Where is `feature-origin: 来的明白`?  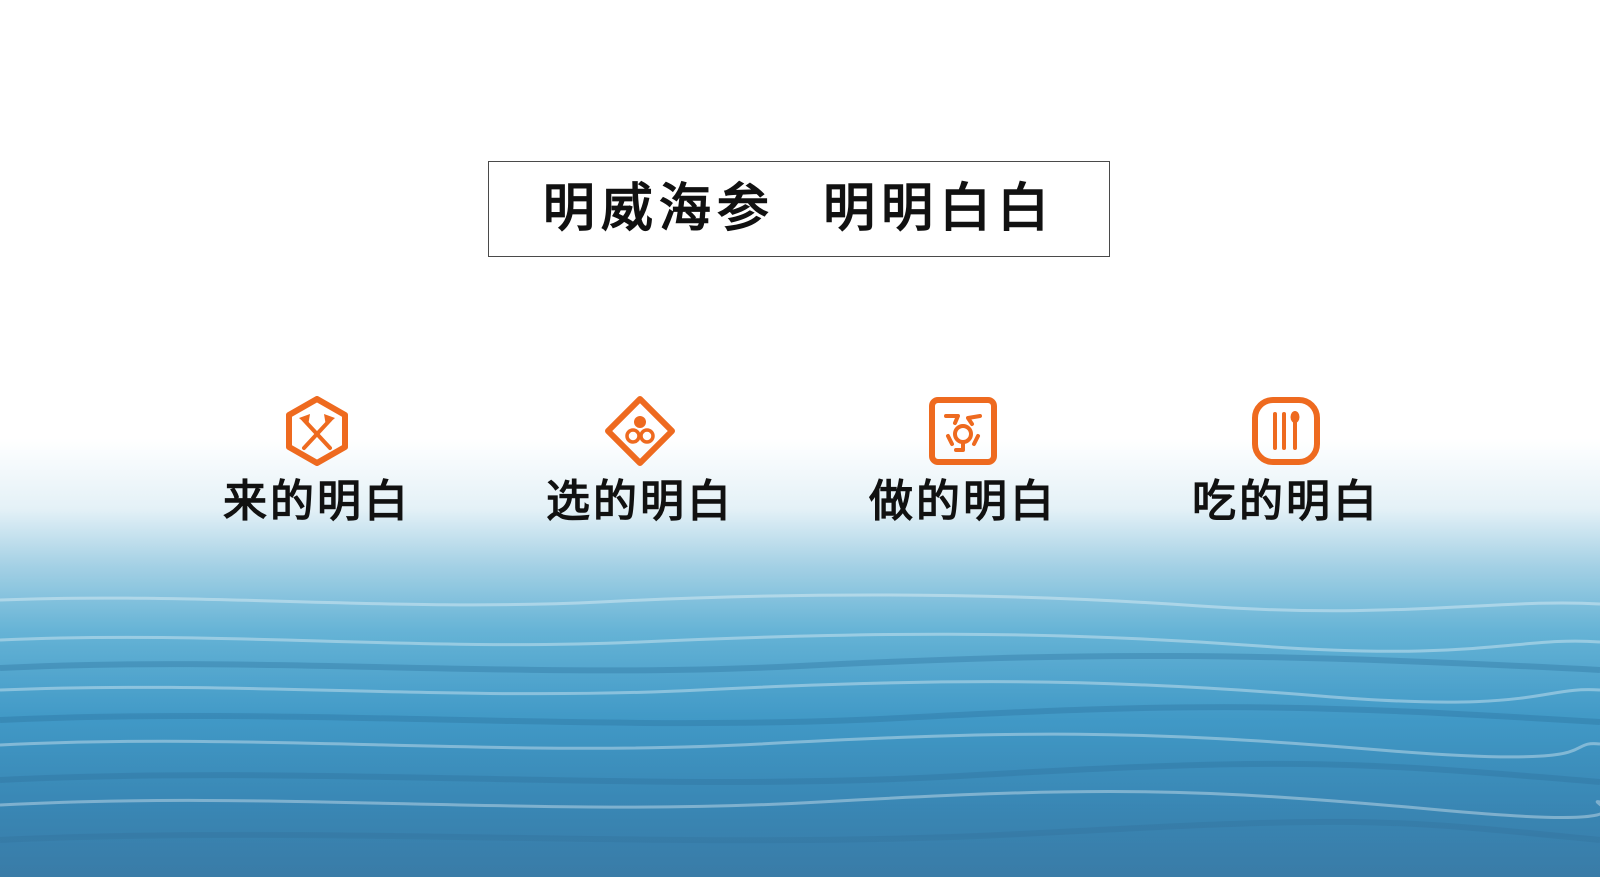
feature-origin: 来的明白 is located at coordinates (317, 461).